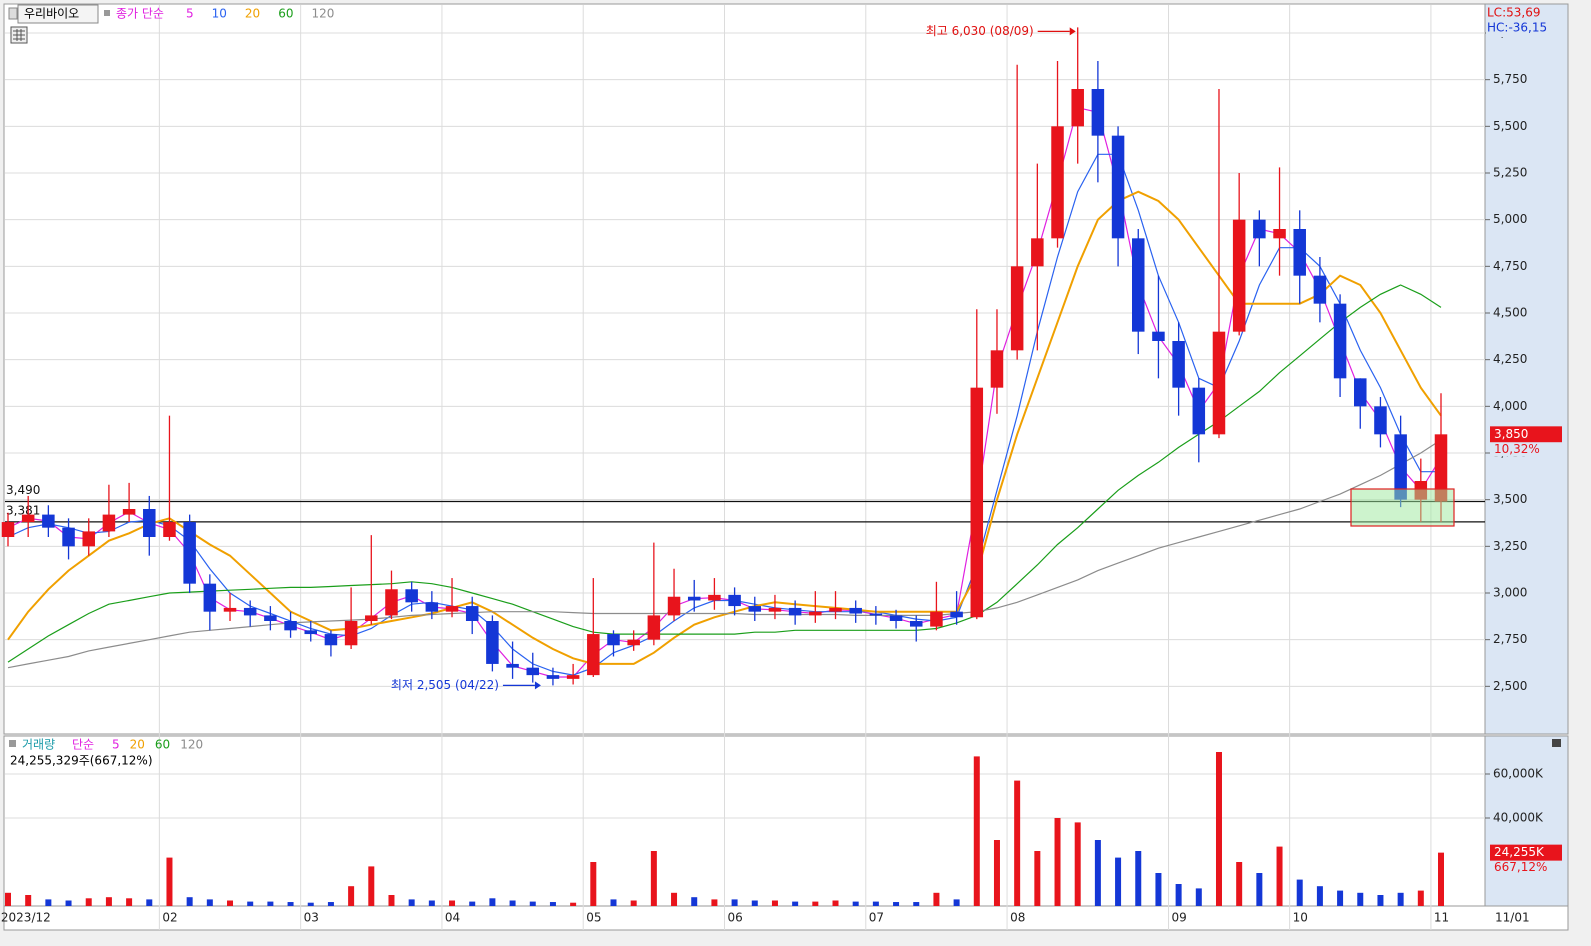 The height and width of the screenshot is (946, 1591). I want to click on close-icon, so click(1556, 743).